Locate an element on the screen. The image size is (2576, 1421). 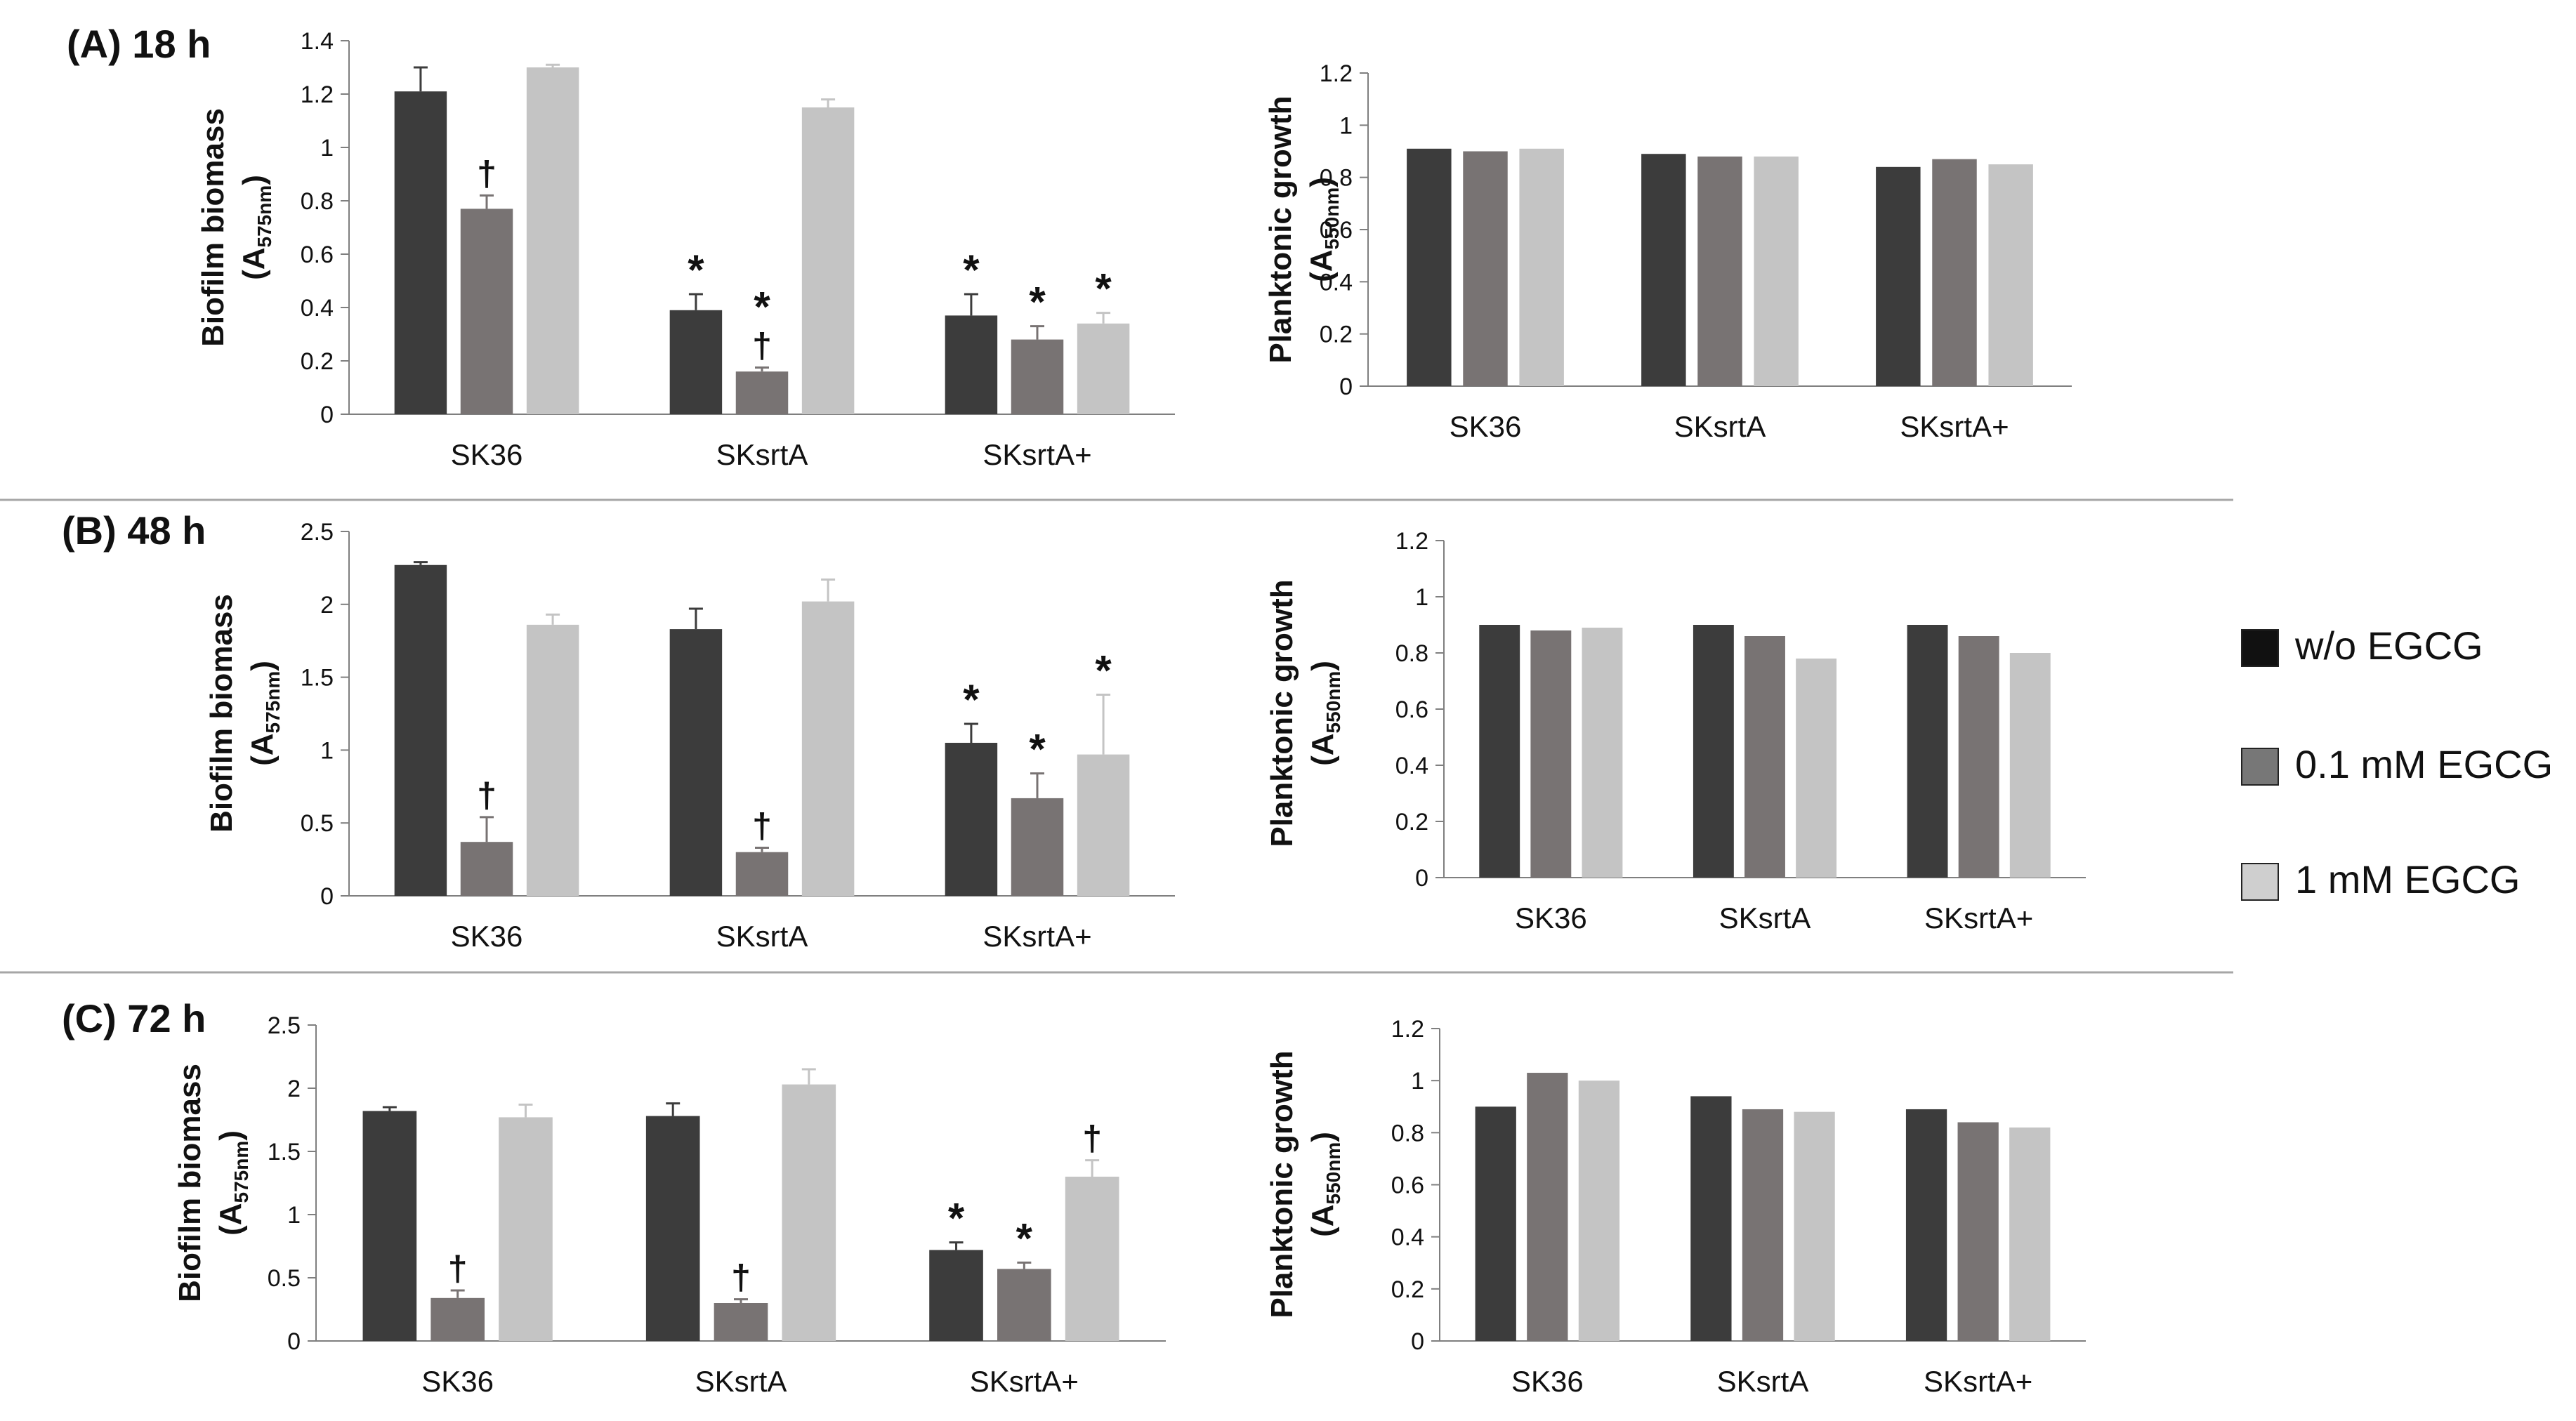
legend-label-1: 0.1 mM EGCG is located at coordinates (2424, 764).